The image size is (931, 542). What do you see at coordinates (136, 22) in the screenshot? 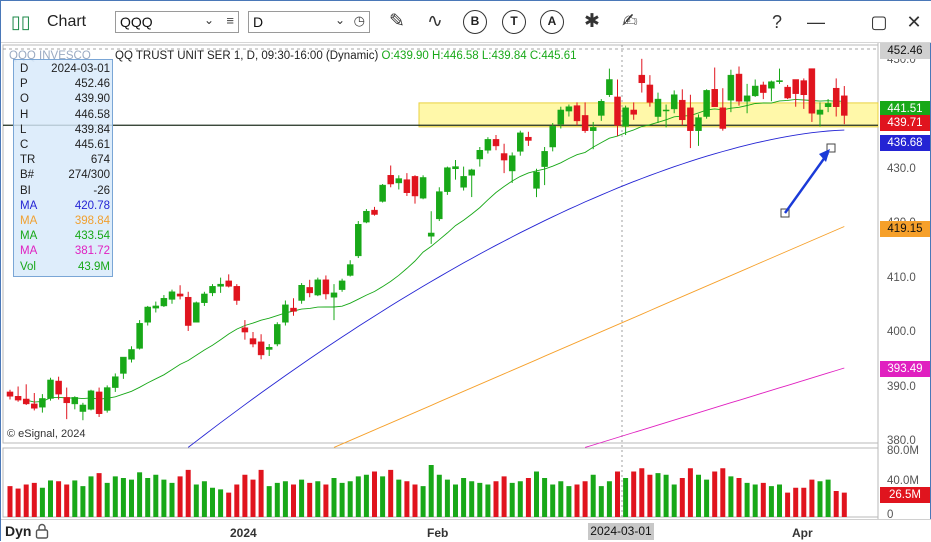
I see `symbol-input: QQQ` at bounding box center [136, 22].